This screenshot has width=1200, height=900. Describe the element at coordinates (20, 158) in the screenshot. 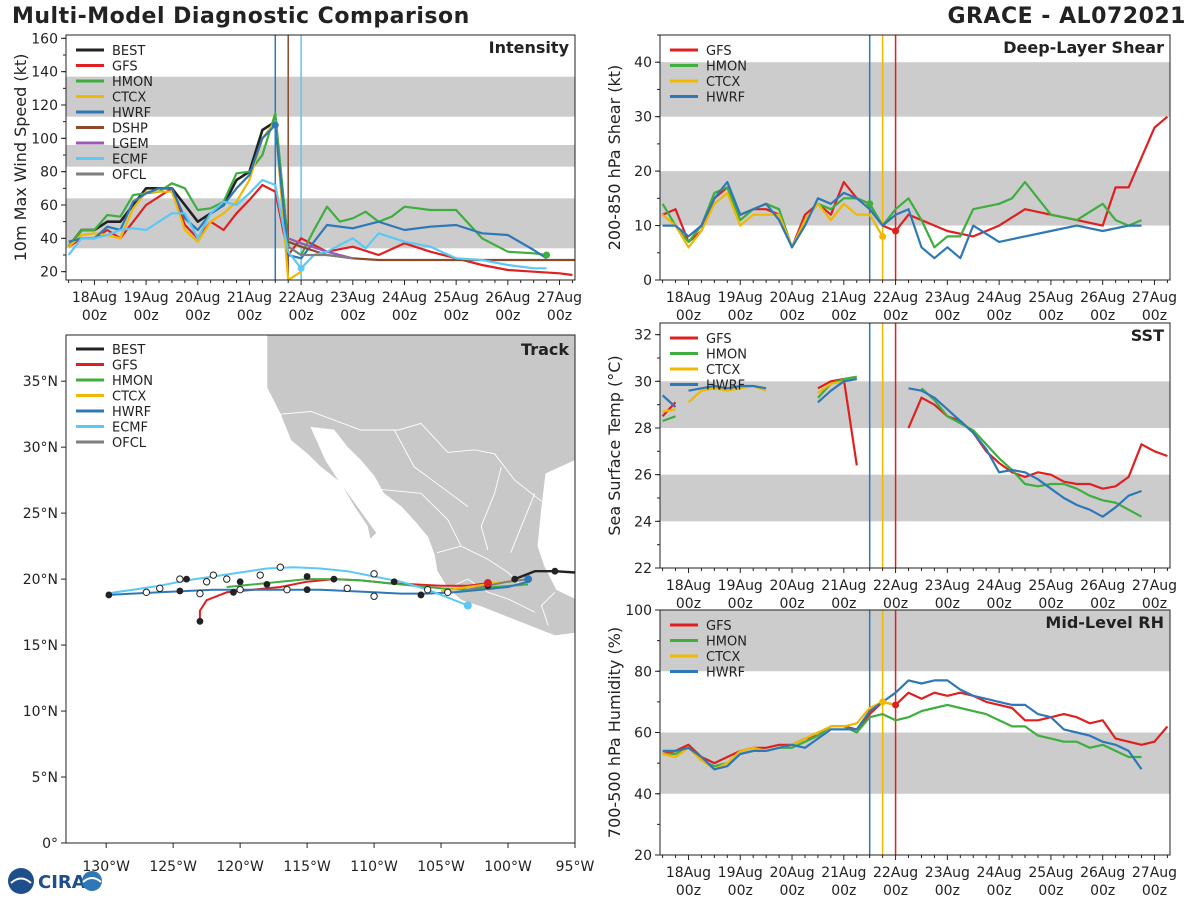

I see `y-axis-label: 10m Max Wind Speed (kt)` at that location.